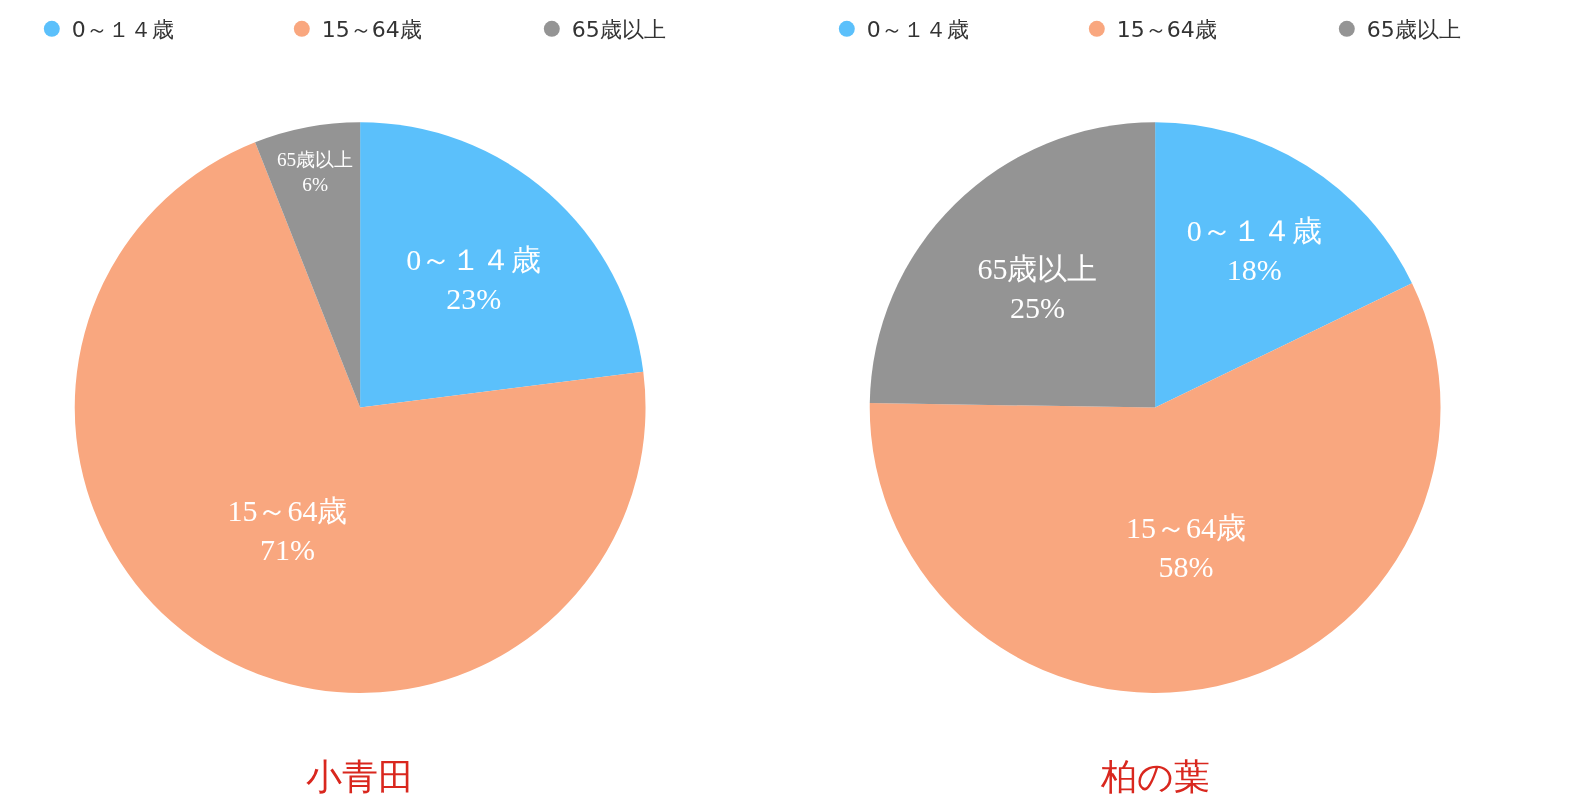 The image size is (1590, 807). I want to click on data-label: 18%, so click(1254, 269).